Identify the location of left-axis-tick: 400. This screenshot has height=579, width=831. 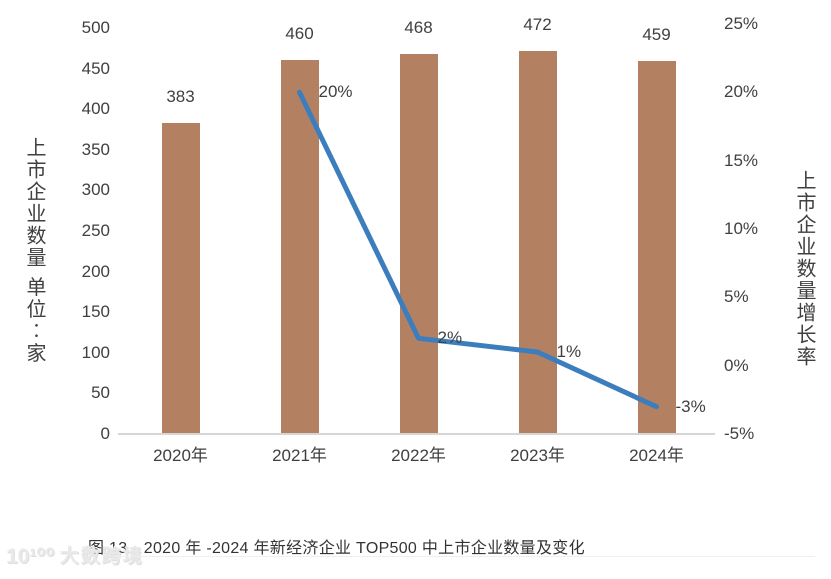
(95, 109).